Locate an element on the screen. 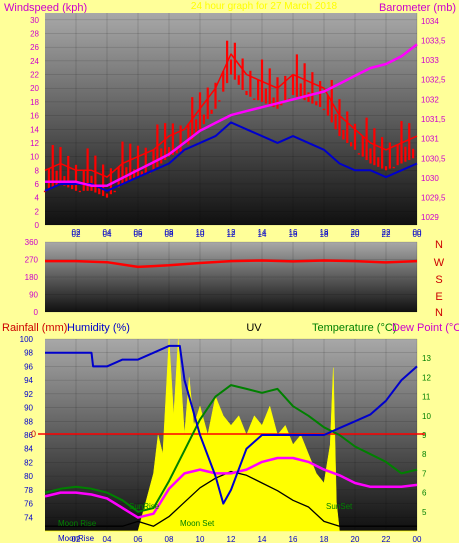 The height and width of the screenshot is (543, 459). direction-tick-label: 0 is located at coordinates (36, 312).